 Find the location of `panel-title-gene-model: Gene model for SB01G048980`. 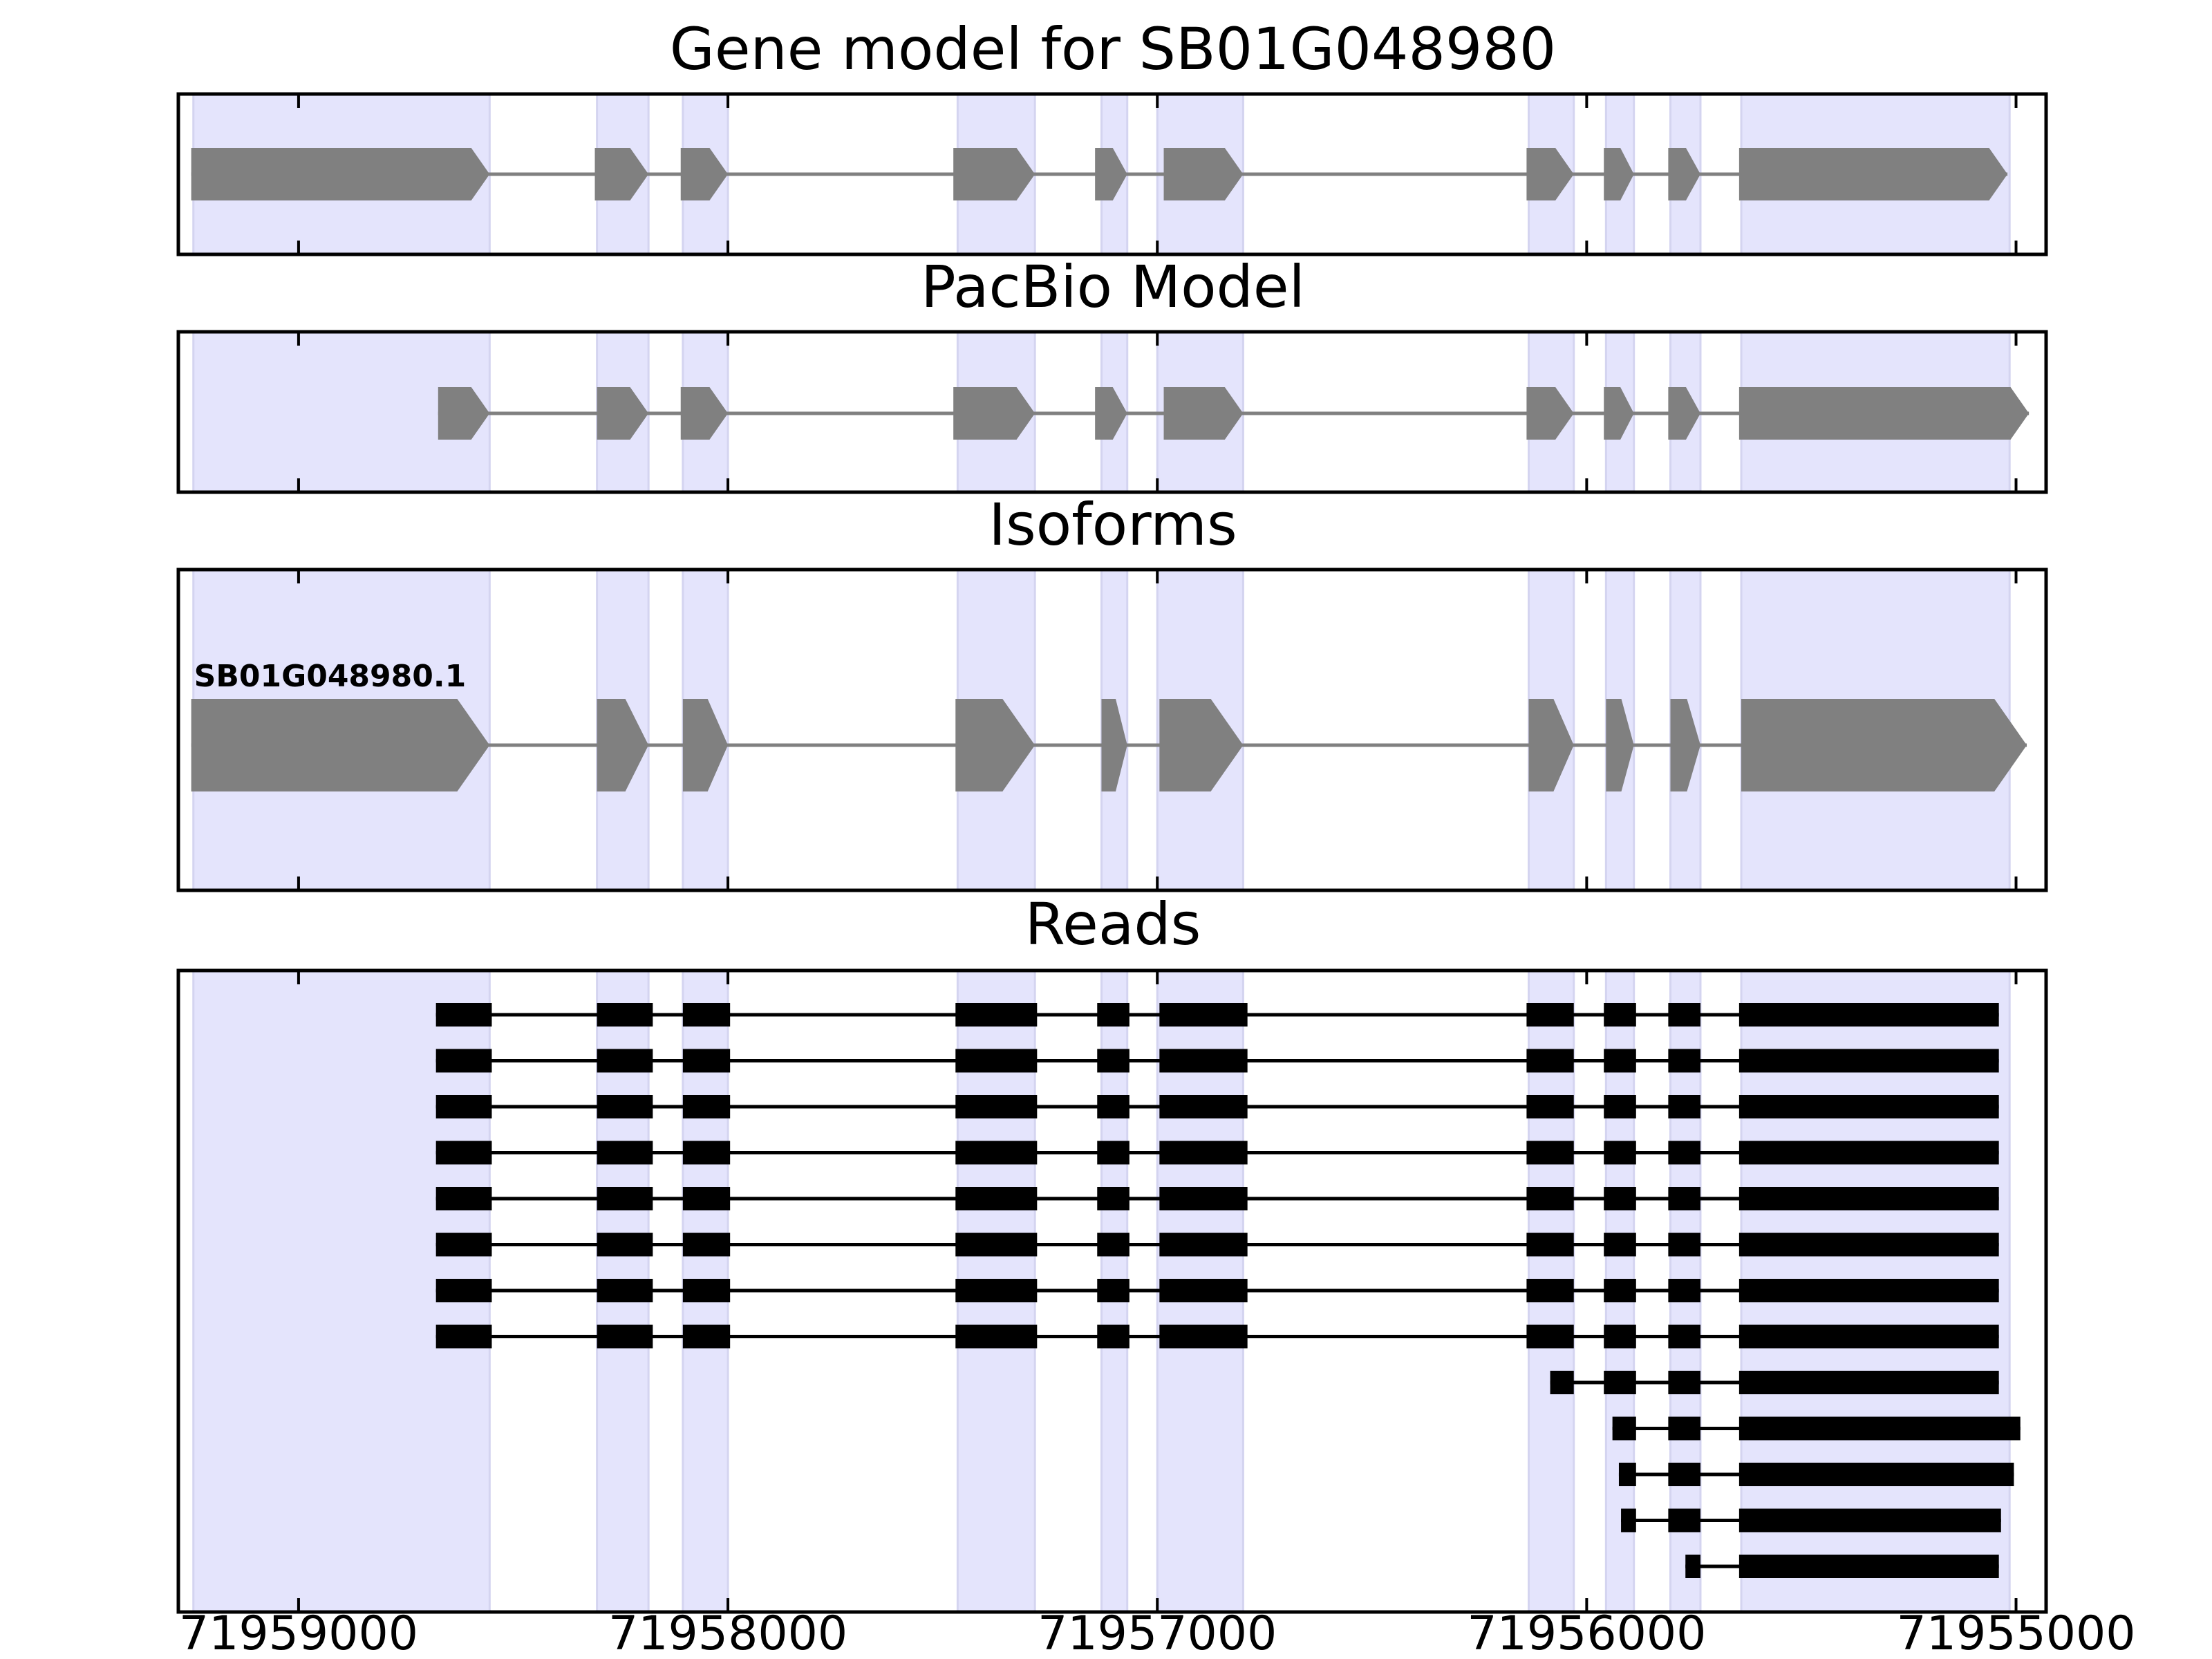

panel-title-gene-model: Gene model for SB01G048980 is located at coordinates (1113, 49).